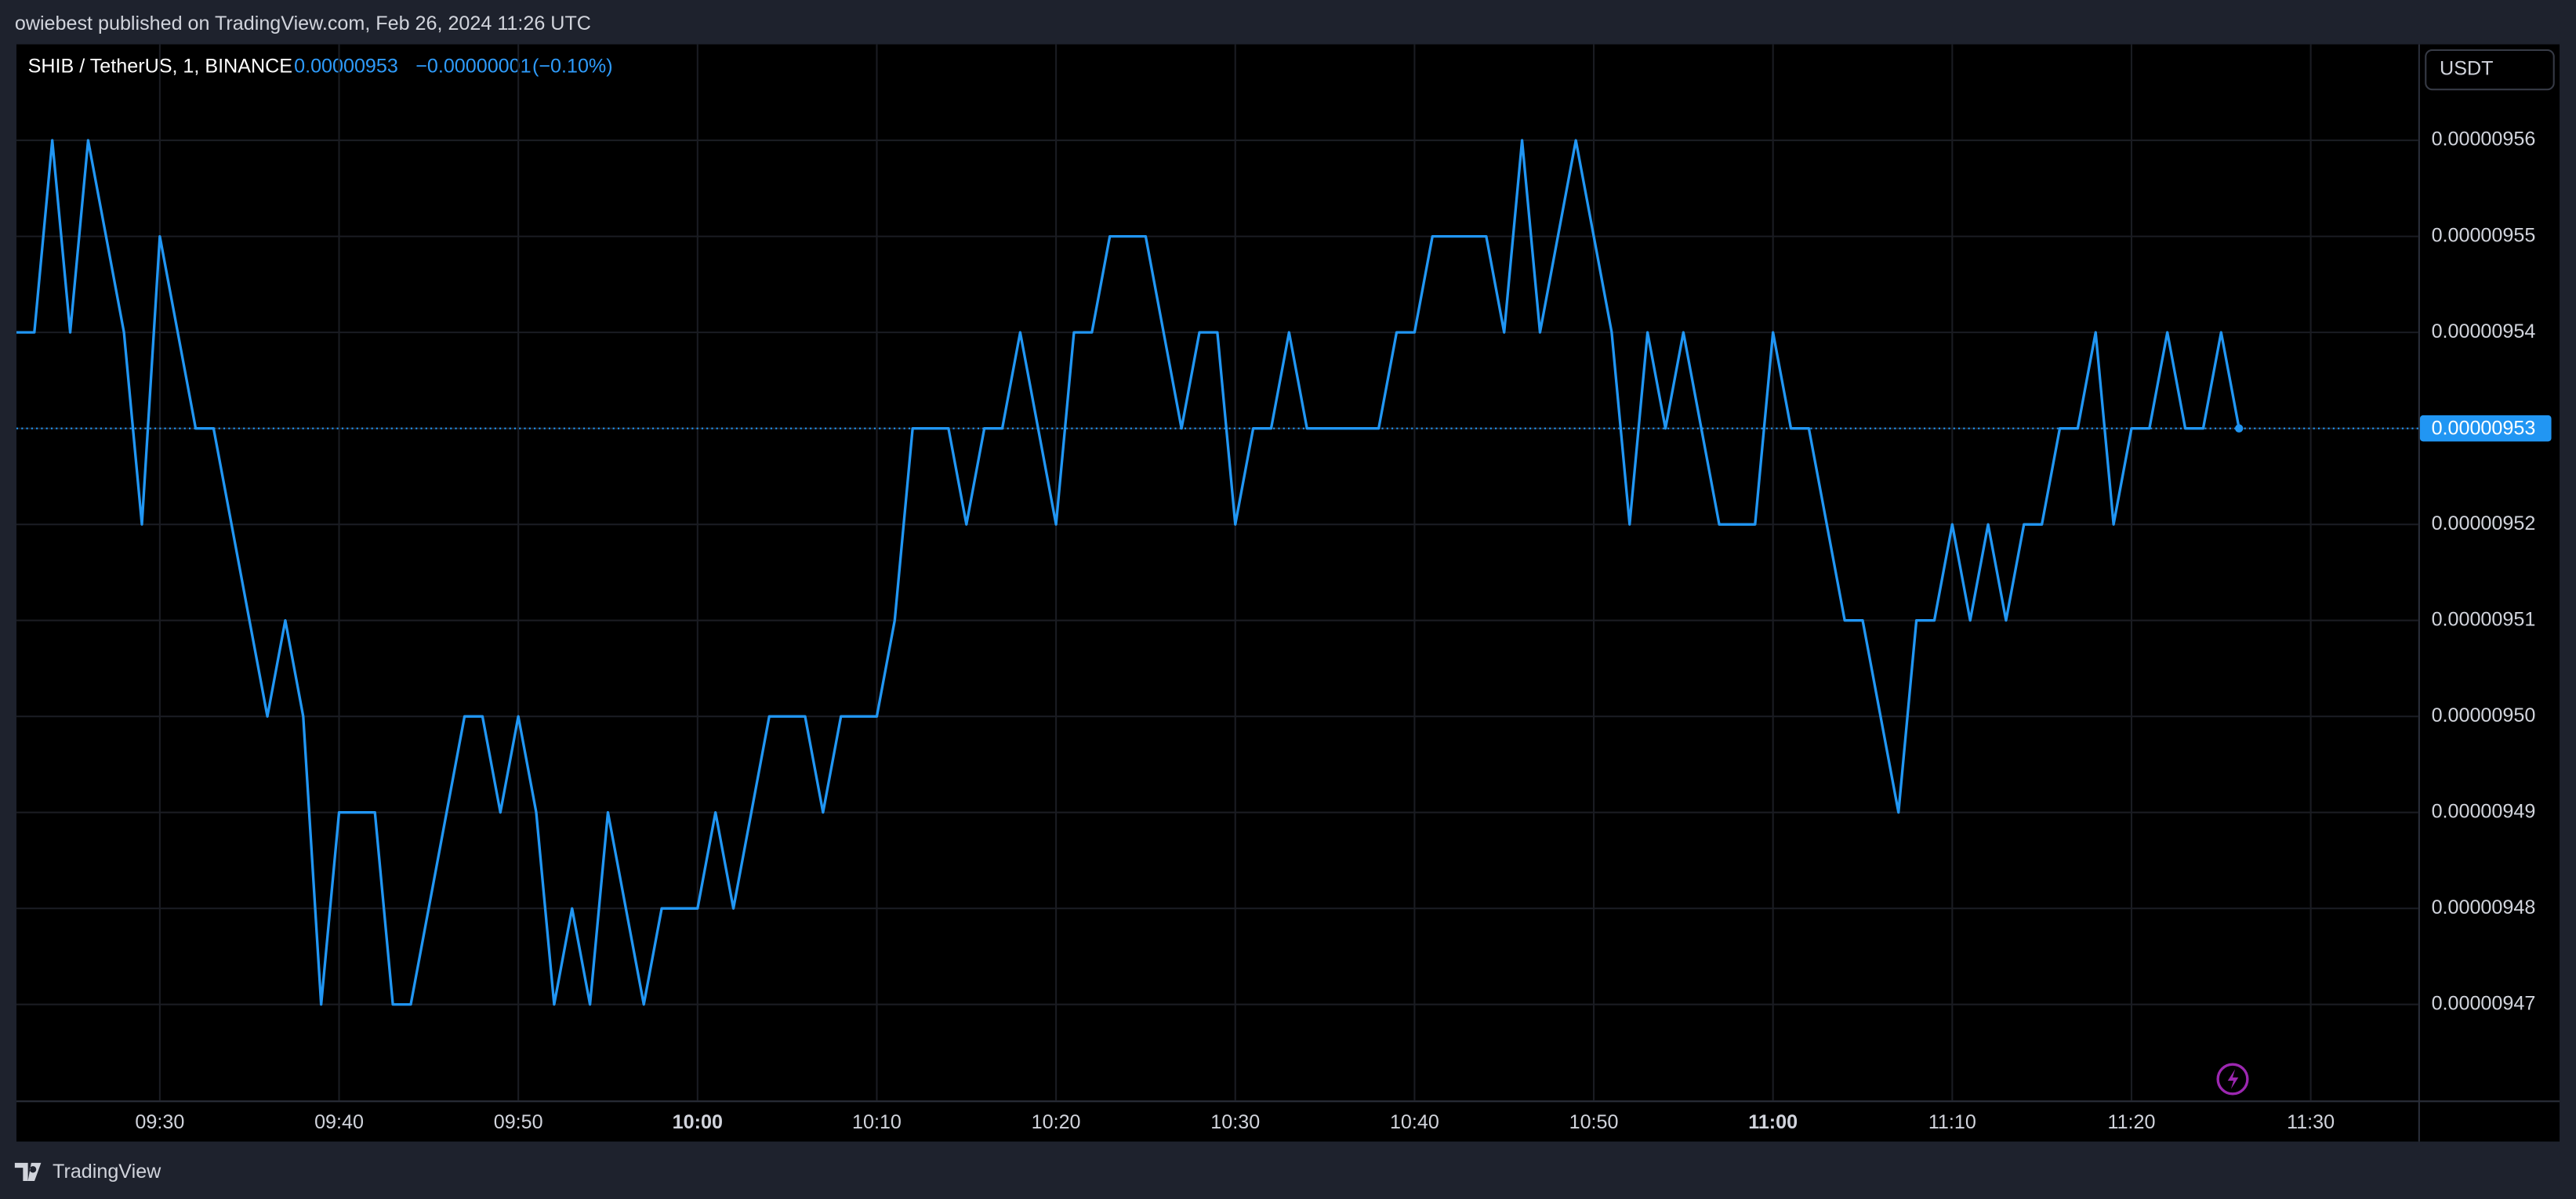 Image resolution: width=2576 pixels, height=1199 pixels. I want to click on alert-icon, so click(2232, 1079).